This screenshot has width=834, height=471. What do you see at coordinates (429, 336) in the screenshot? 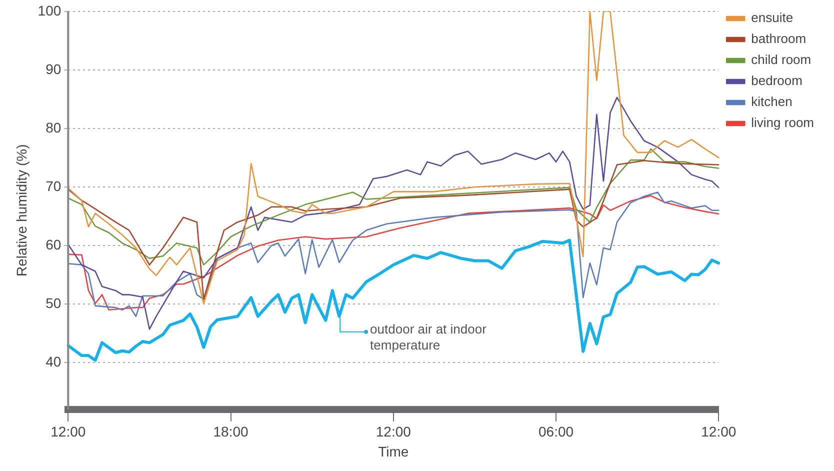
I see `annotation: outdoor air at indoor temperature` at bounding box center [429, 336].